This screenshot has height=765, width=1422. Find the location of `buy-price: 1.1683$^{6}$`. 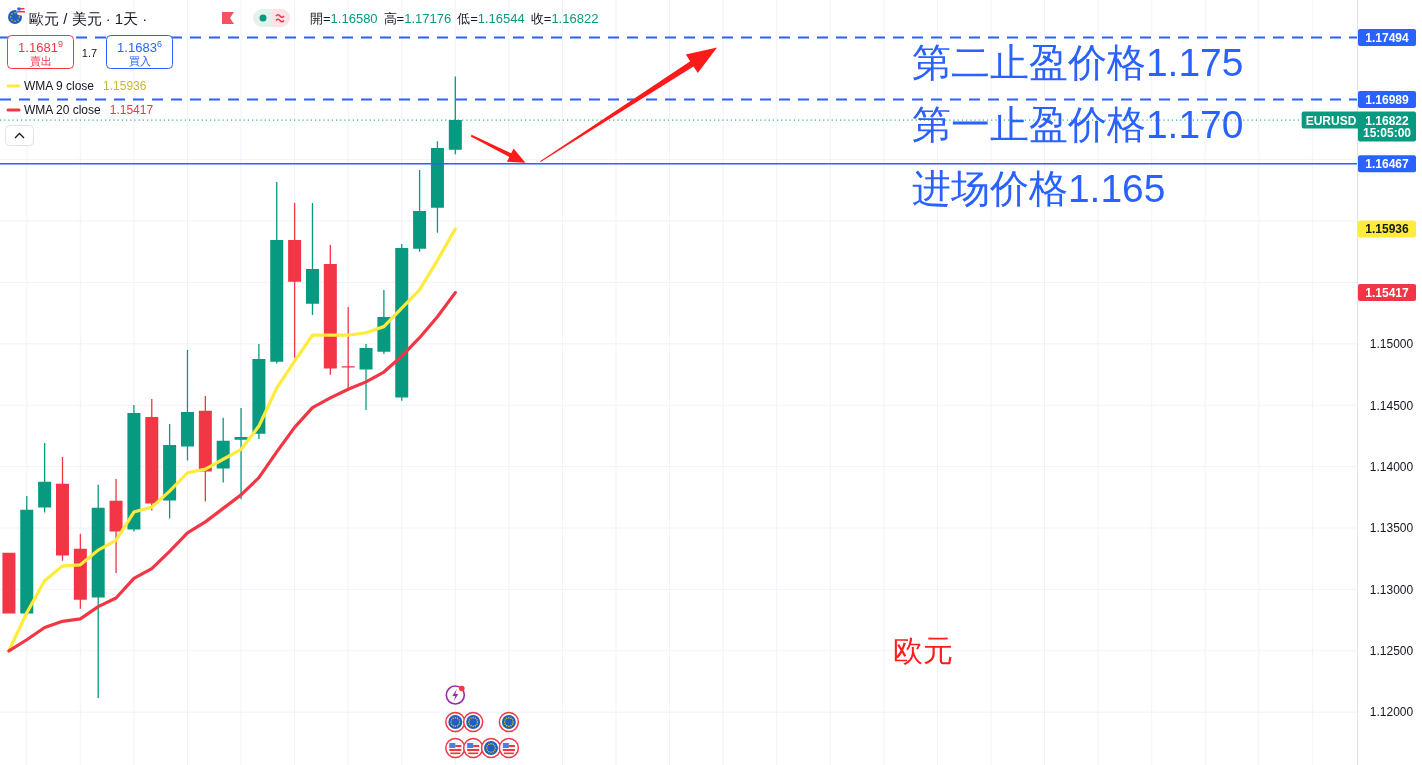

buy-price: 1.1683$^{6}$ is located at coordinates (139, 47).